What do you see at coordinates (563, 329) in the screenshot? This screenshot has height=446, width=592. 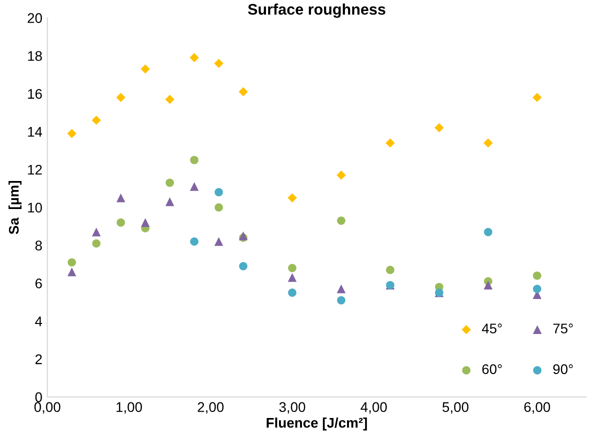 I see `legend-label: 75°` at bounding box center [563, 329].